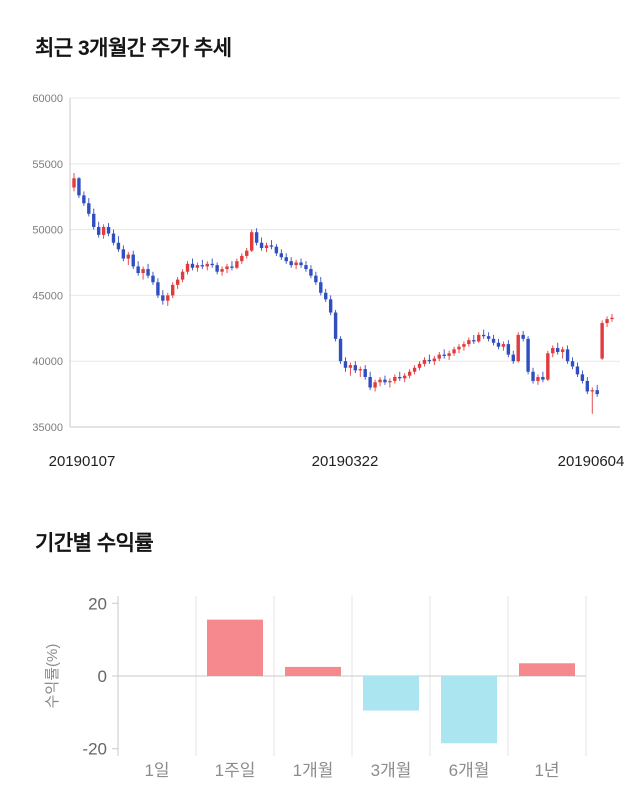 The width and height of the screenshot is (640, 810). What do you see at coordinates (102, 676) in the screenshot?
I see `svg-text: 0` at bounding box center [102, 676].